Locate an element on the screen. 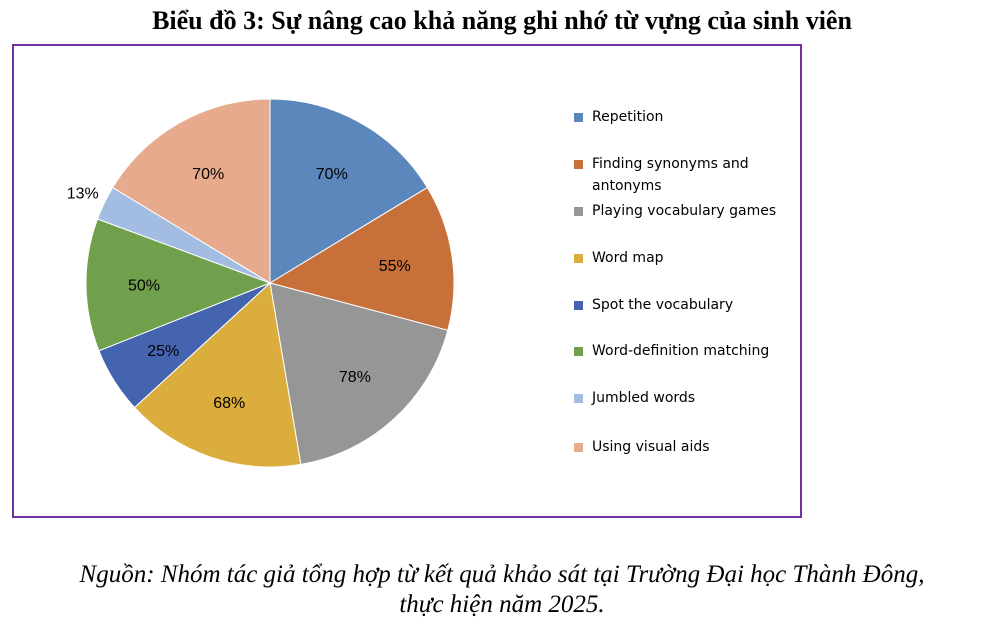 The width and height of the screenshot is (1004, 630). legend-item: Spot the vocabulary is located at coordinates (683, 305).